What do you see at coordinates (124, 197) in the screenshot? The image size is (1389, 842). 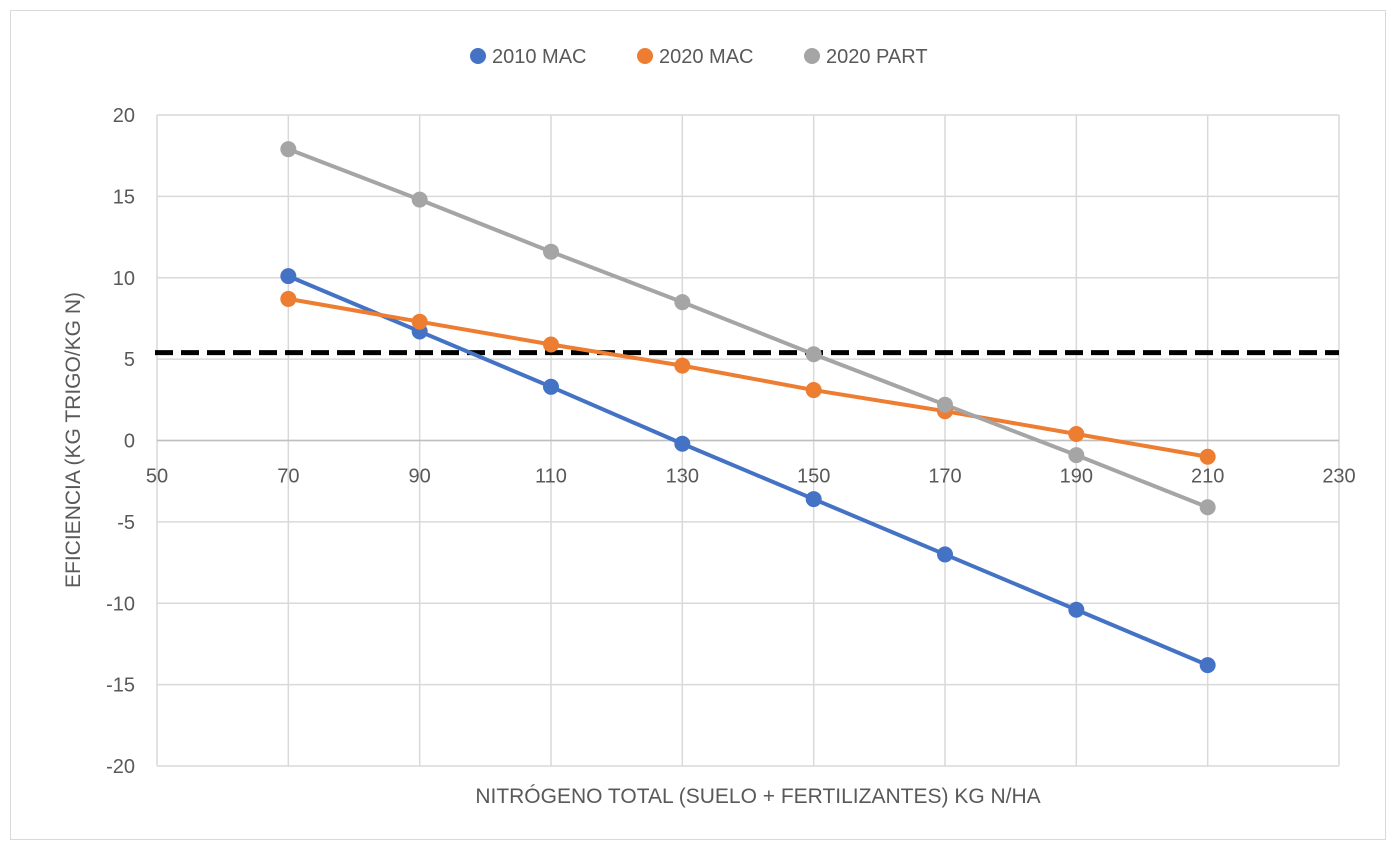 I see `y-tick-label: 15` at bounding box center [124, 197].